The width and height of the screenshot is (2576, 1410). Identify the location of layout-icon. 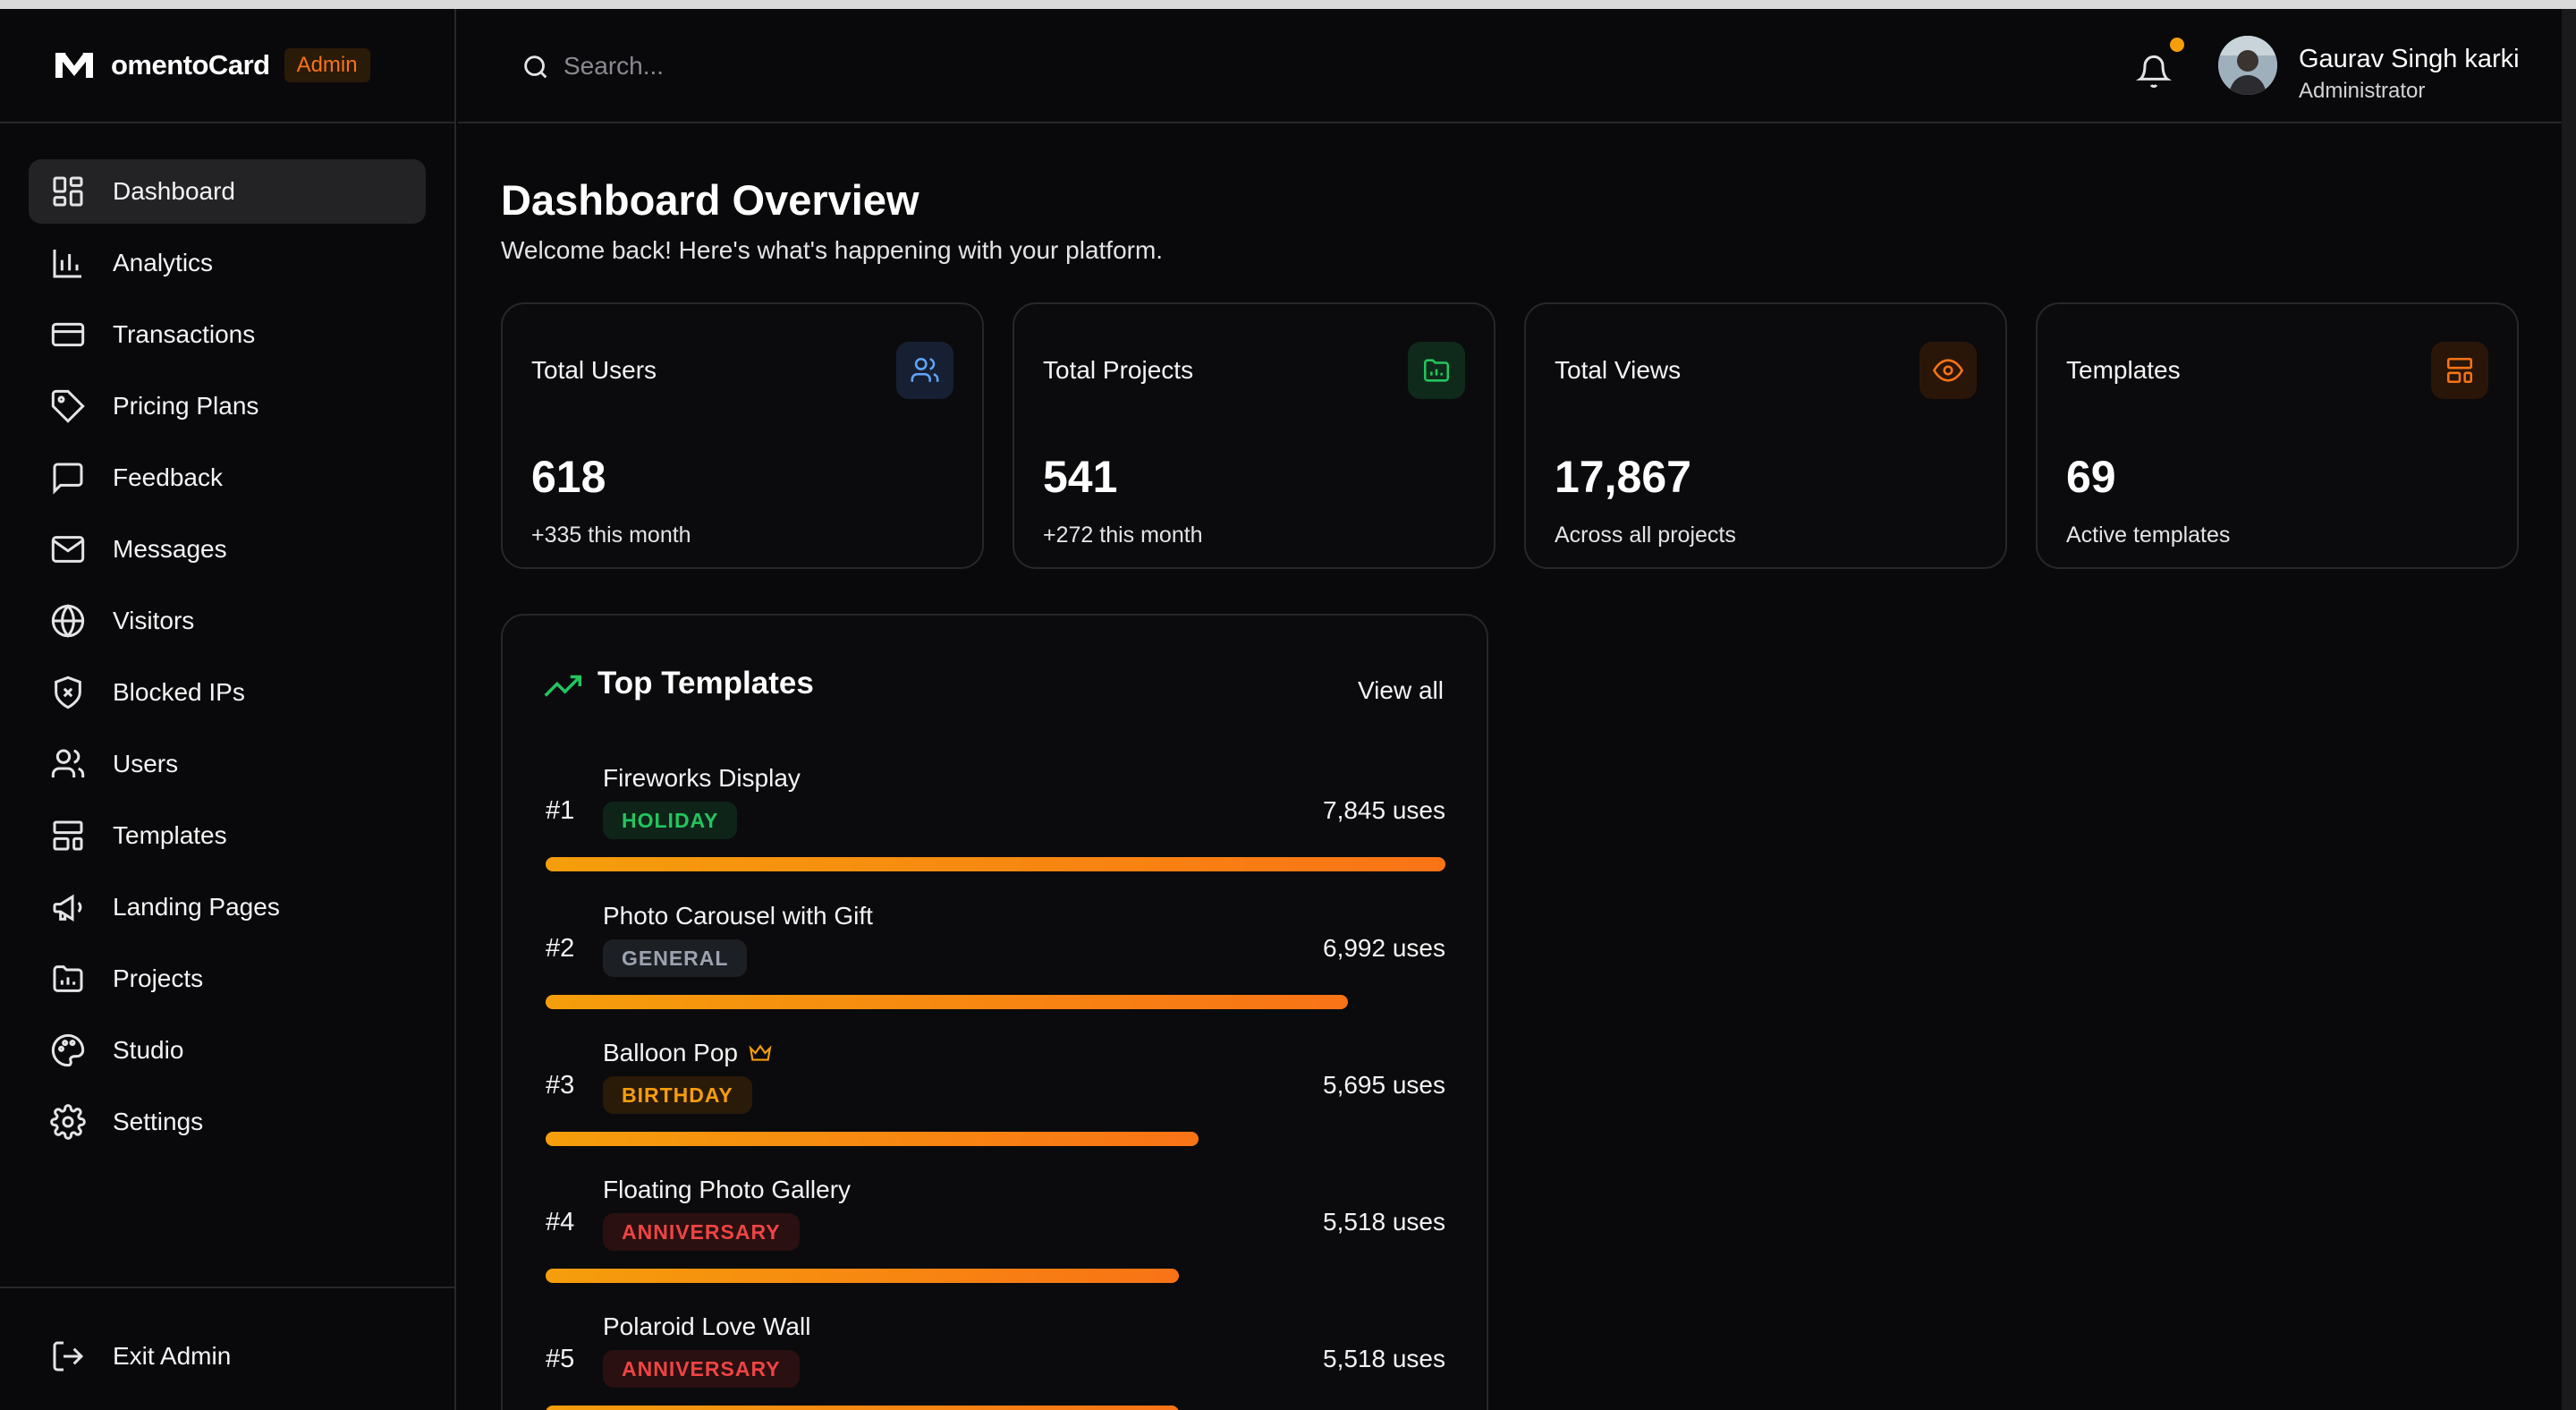
(2459, 371).